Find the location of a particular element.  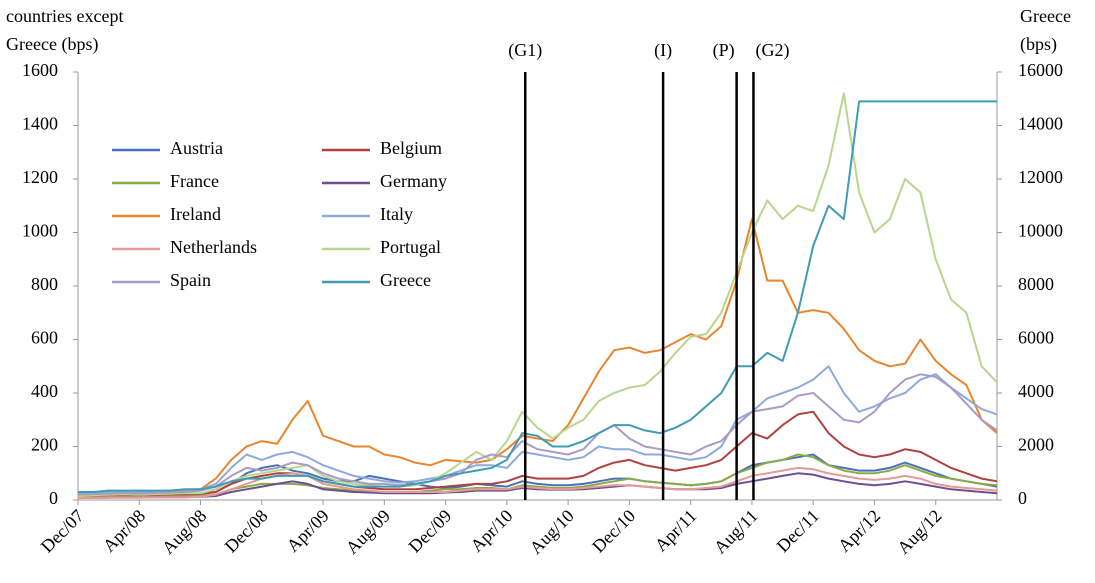

x-tick-label: Dec/07 is located at coordinates (62, 531).